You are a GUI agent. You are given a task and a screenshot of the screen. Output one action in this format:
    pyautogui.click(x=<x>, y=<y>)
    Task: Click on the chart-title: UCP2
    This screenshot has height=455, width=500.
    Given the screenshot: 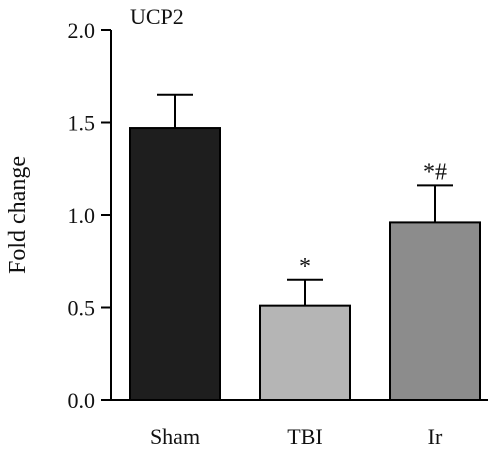 What is the action you would take?
    pyautogui.click(x=157, y=16)
    